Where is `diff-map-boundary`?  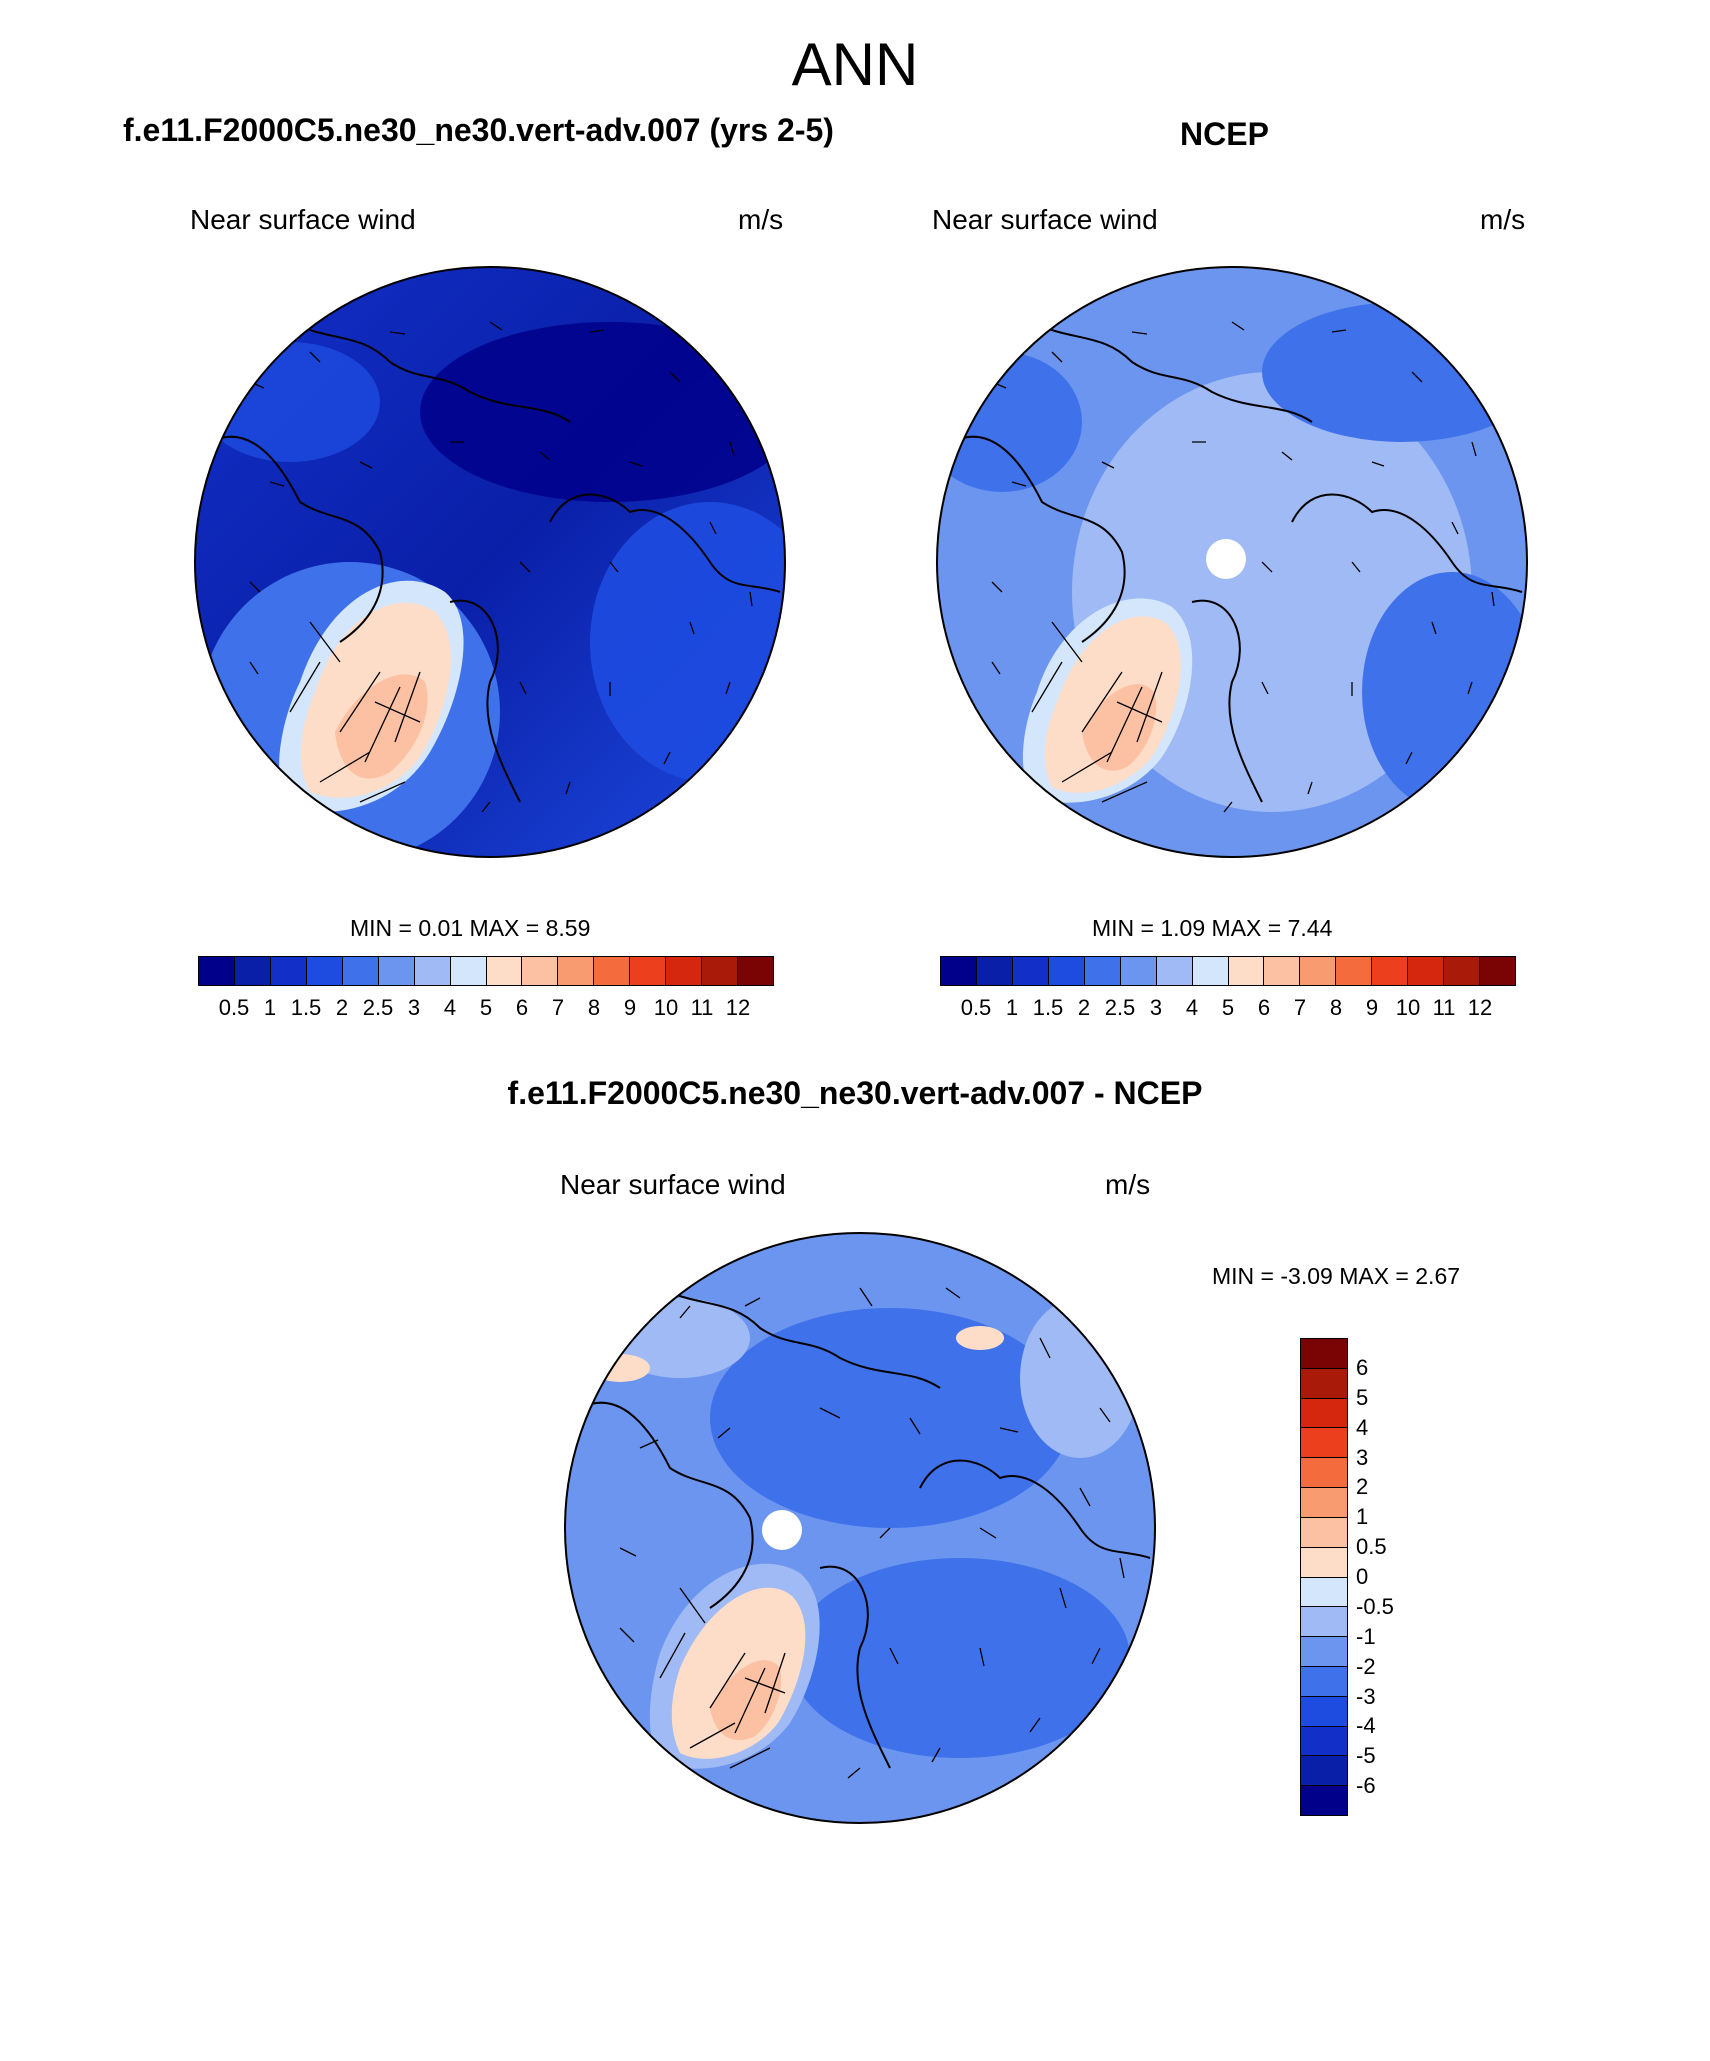
diff-map-boundary is located at coordinates (860, 1528).